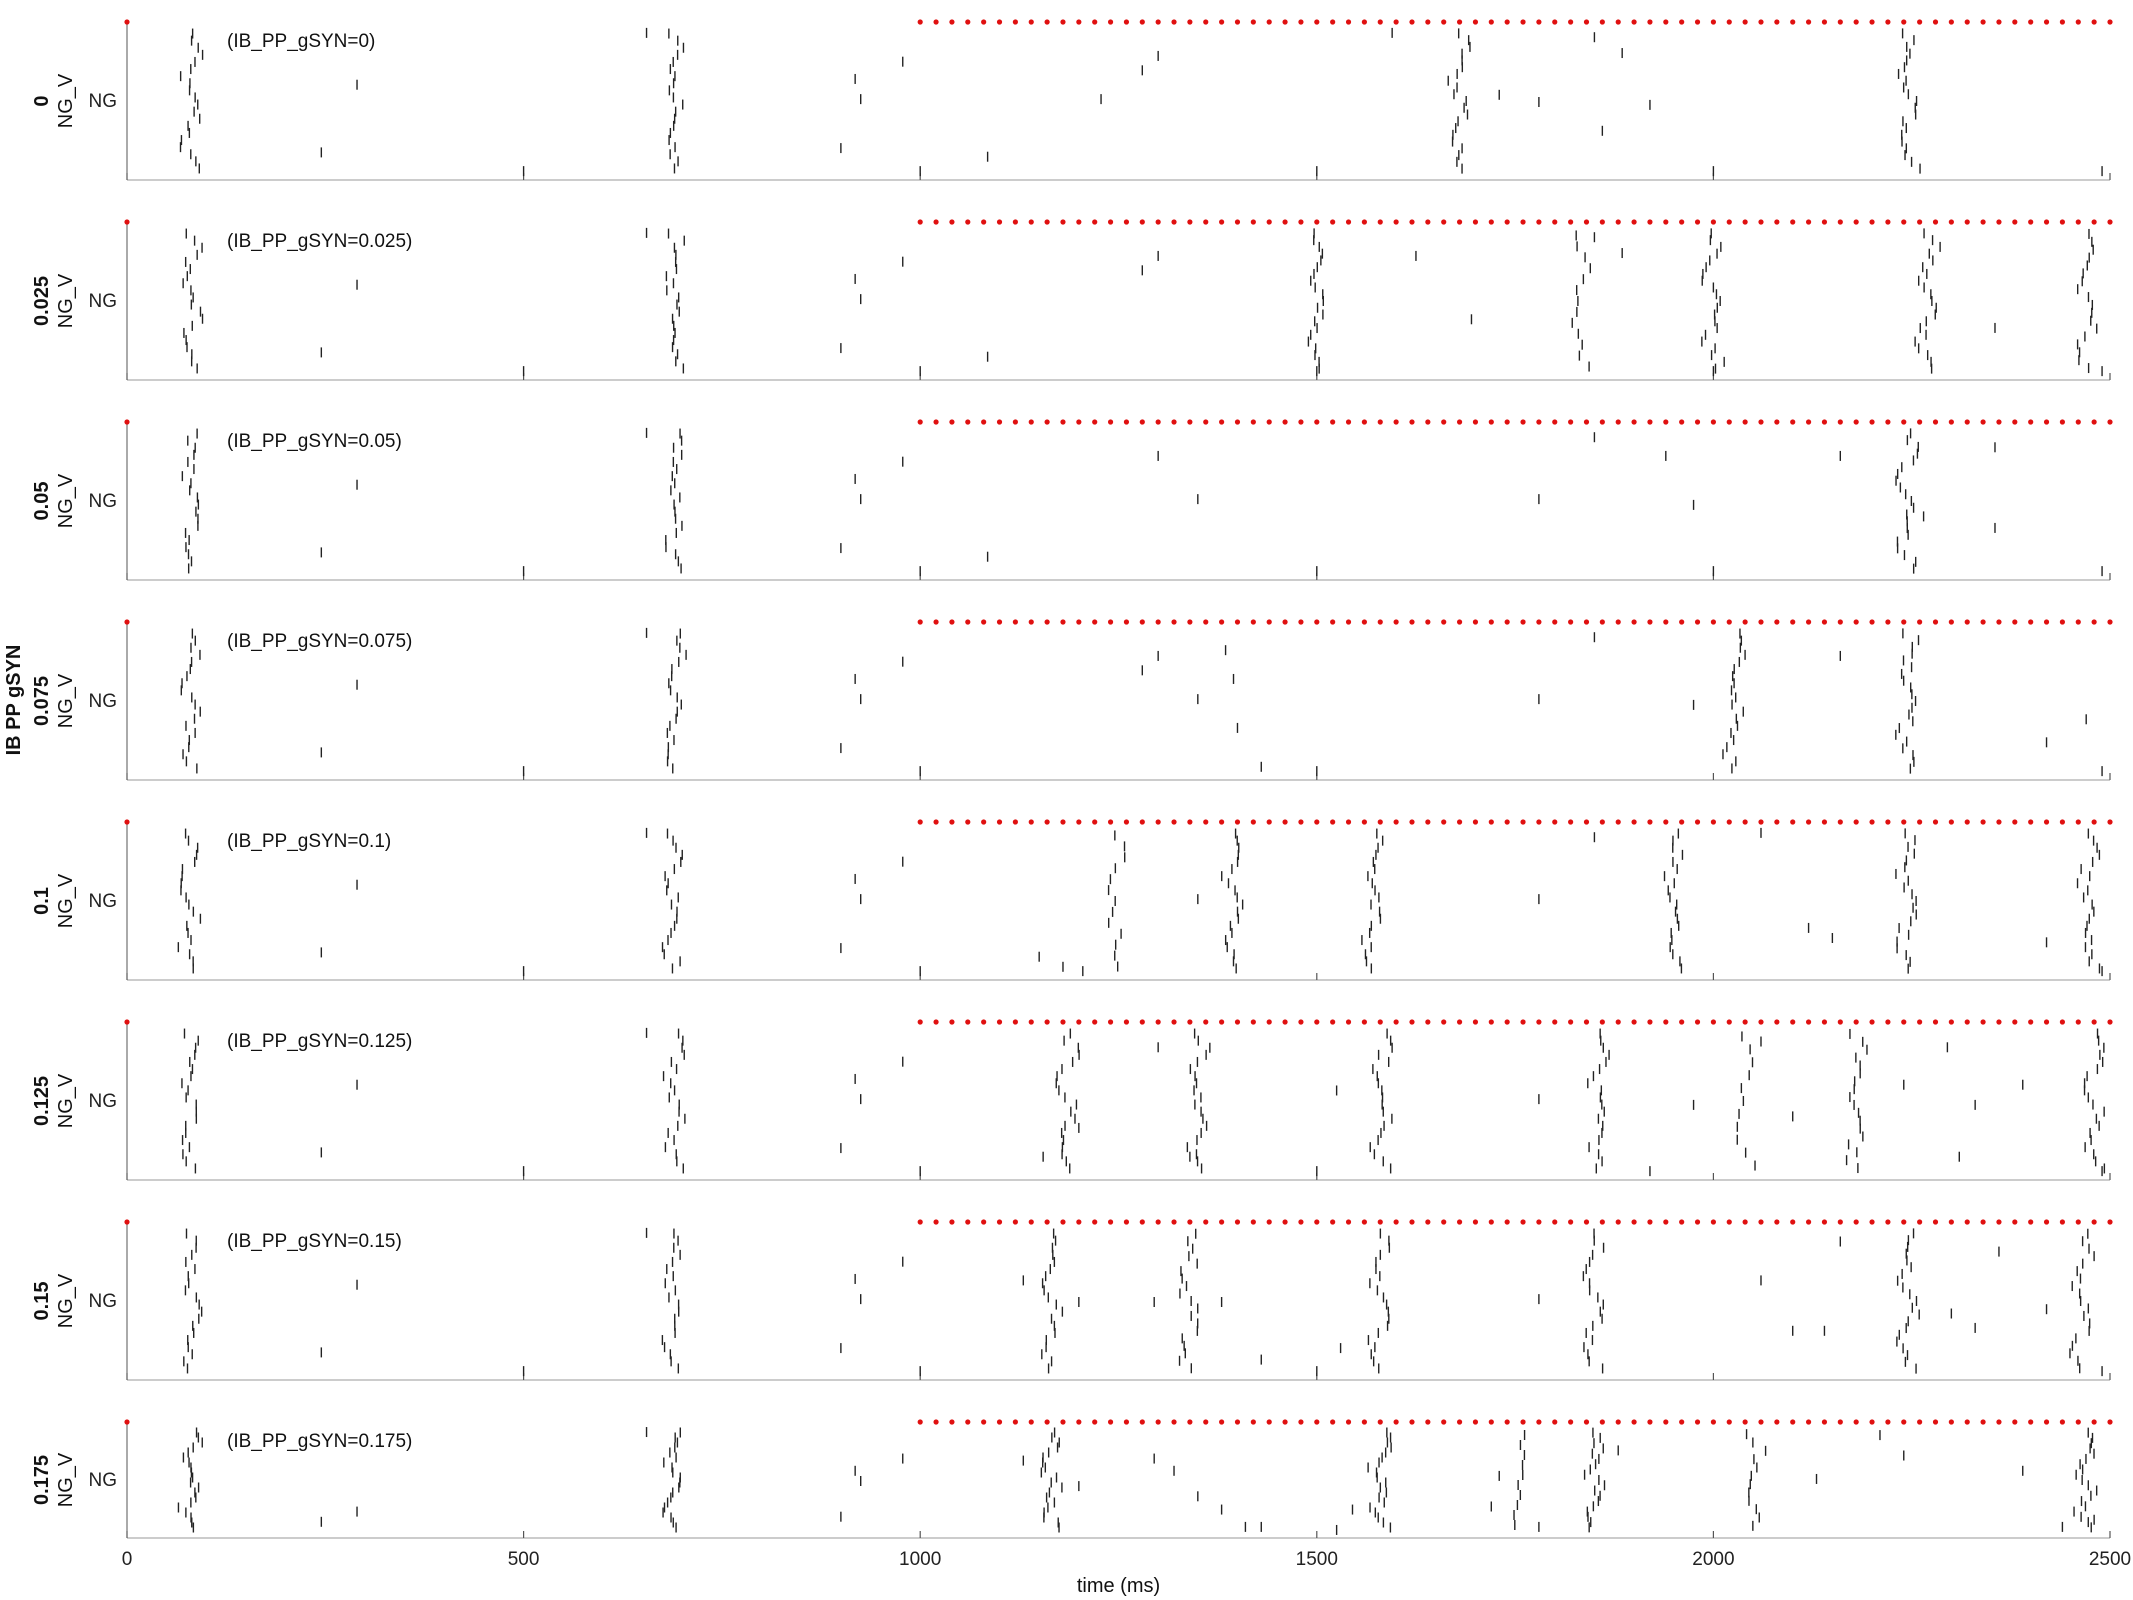  Describe the element at coordinates (2110, 1559) in the screenshot. I see `x-tick-label: 2500` at that location.